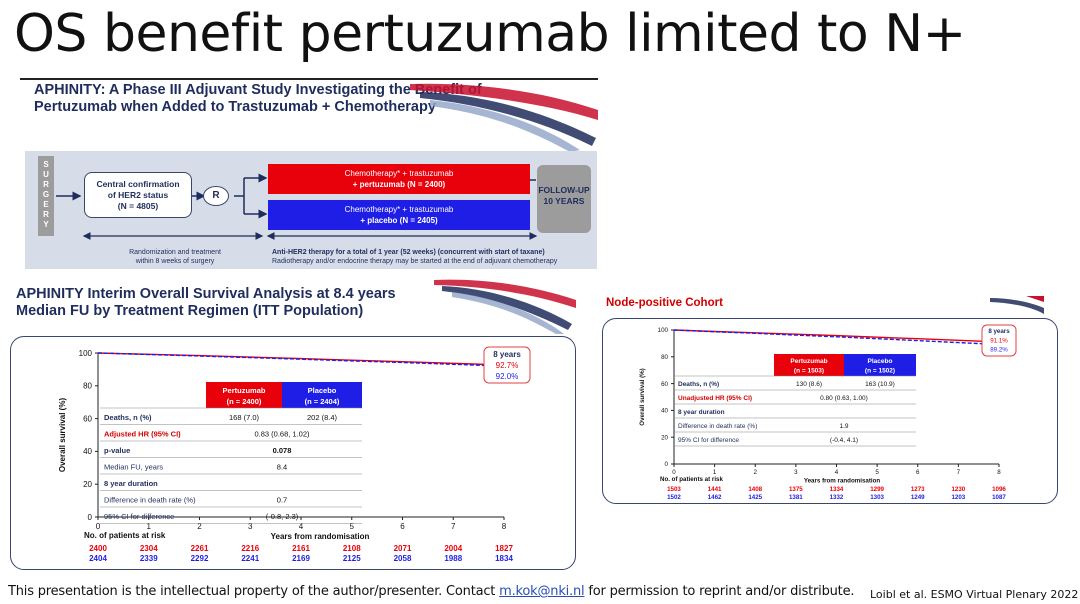 The height and width of the screenshot is (604, 1080). I want to click on stat-value: 0.80 (0.63, 1.00), so click(844, 398).